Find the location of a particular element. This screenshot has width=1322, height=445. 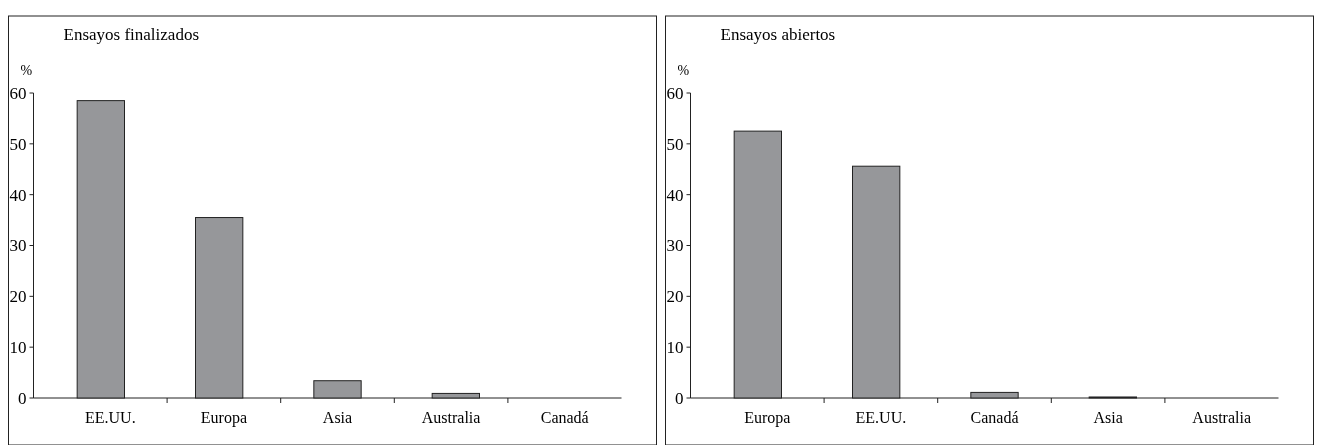

chart-title: Ensayos abiertos is located at coordinates (778, 34).